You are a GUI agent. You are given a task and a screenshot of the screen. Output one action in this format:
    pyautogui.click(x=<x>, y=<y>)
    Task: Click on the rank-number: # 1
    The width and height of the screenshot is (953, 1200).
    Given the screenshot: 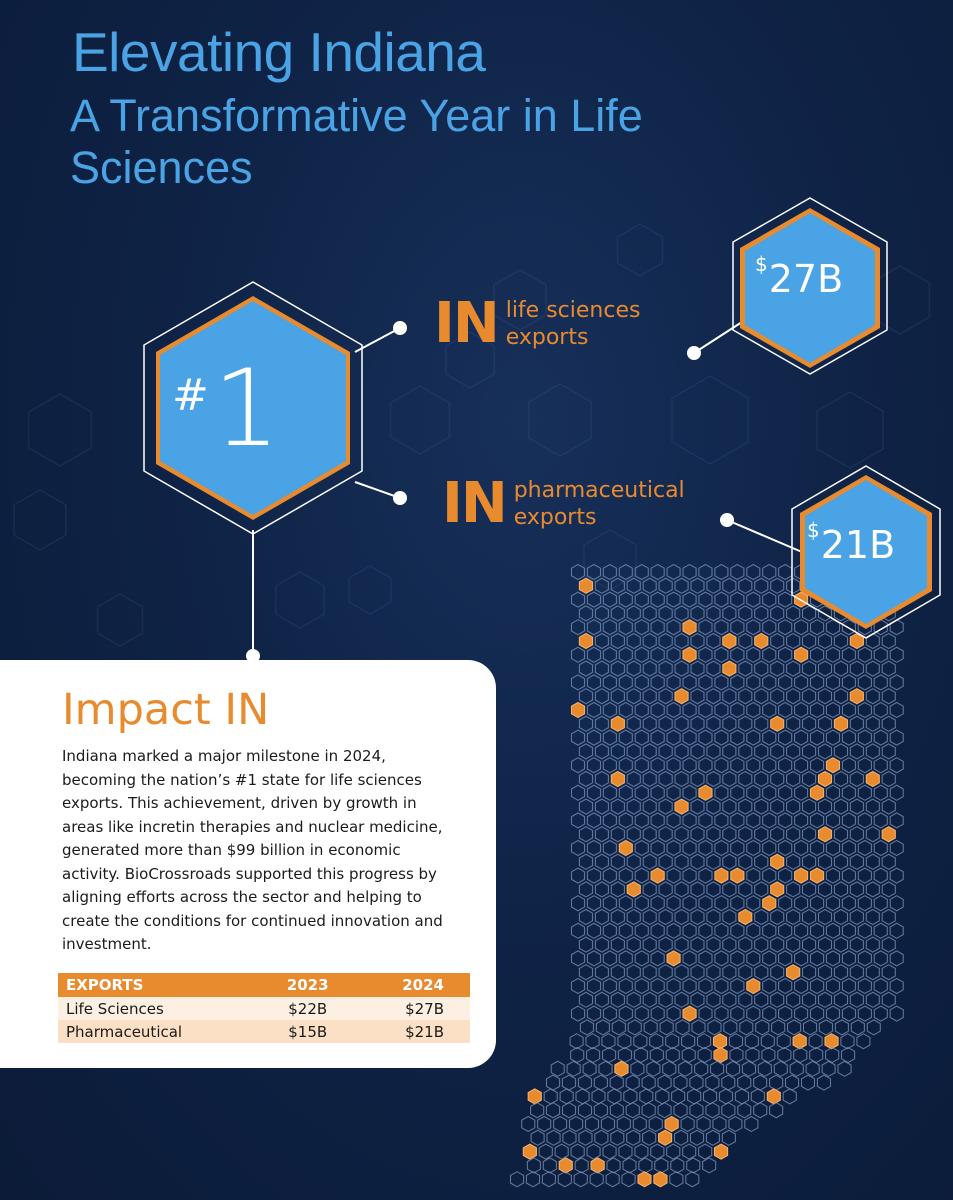 What is the action you would take?
    pyautogui.click(x=226, y=409)
    